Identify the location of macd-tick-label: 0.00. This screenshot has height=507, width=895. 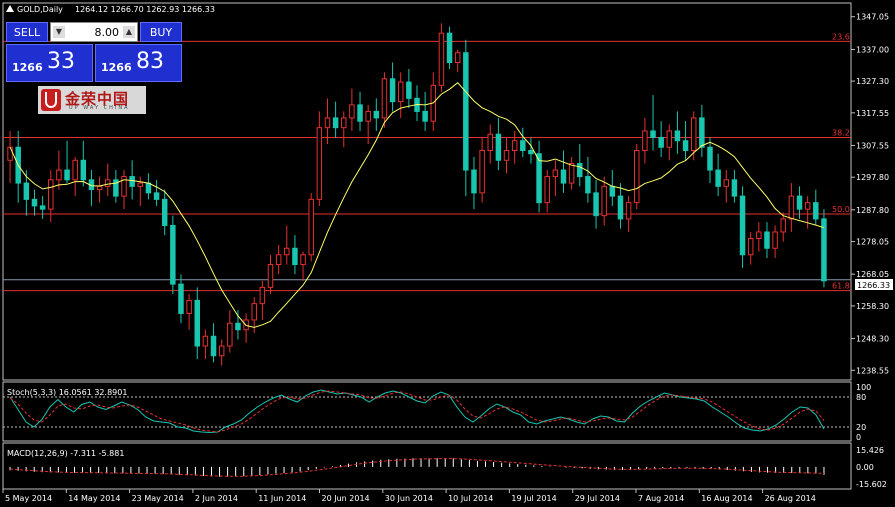
(865, 467).